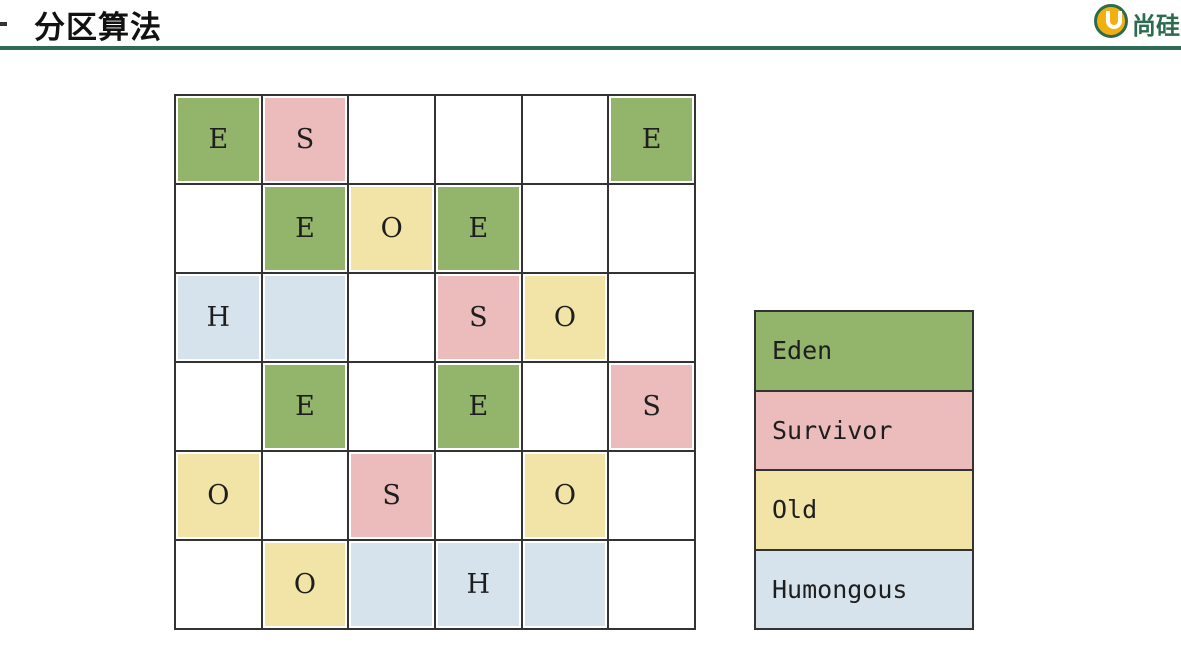  What do you see at coordinates (864, 431) in the screenshot?
I see `legend-item-survivor: Survivor` at bounding box center [864, 431].